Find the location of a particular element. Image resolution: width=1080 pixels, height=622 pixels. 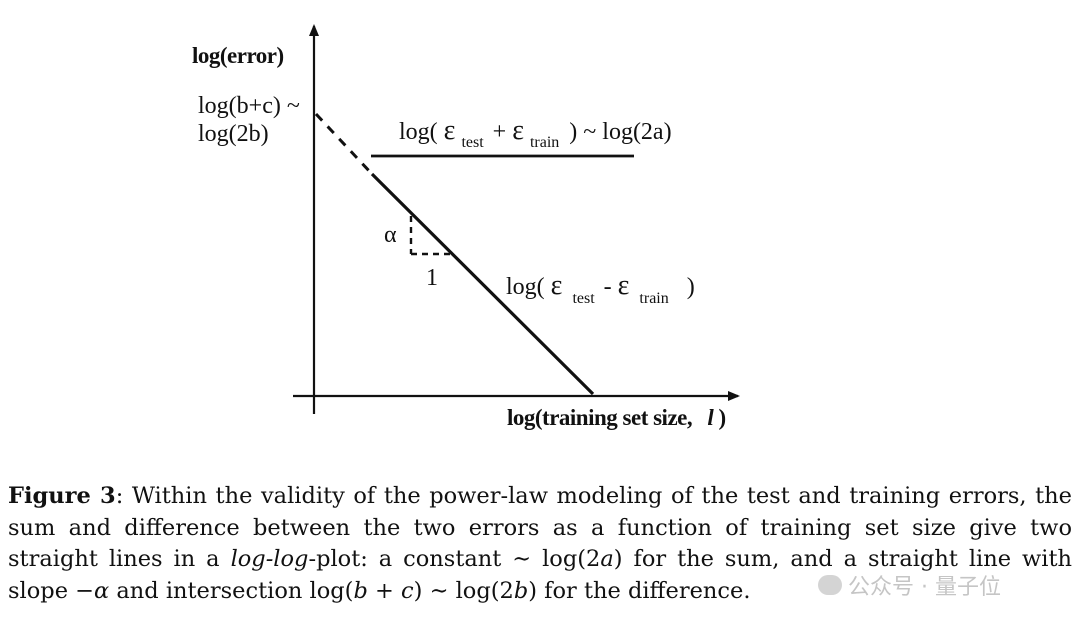

slope-rise-label: α is located at coordinates (390, 235).